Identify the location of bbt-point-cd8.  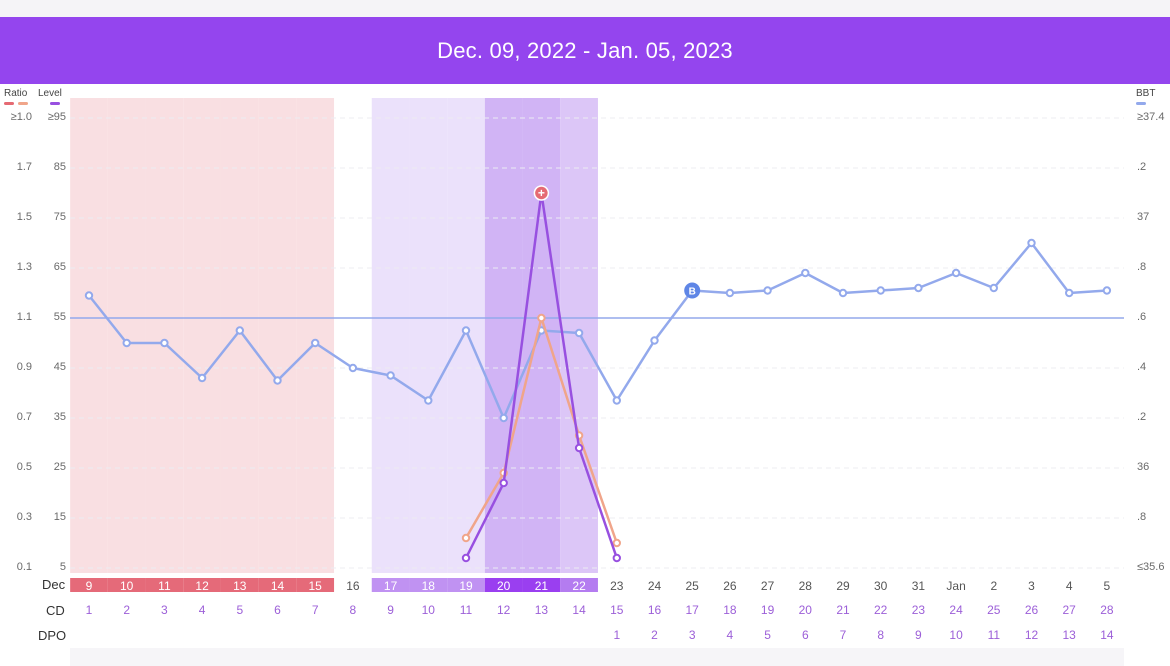
(353, 368).